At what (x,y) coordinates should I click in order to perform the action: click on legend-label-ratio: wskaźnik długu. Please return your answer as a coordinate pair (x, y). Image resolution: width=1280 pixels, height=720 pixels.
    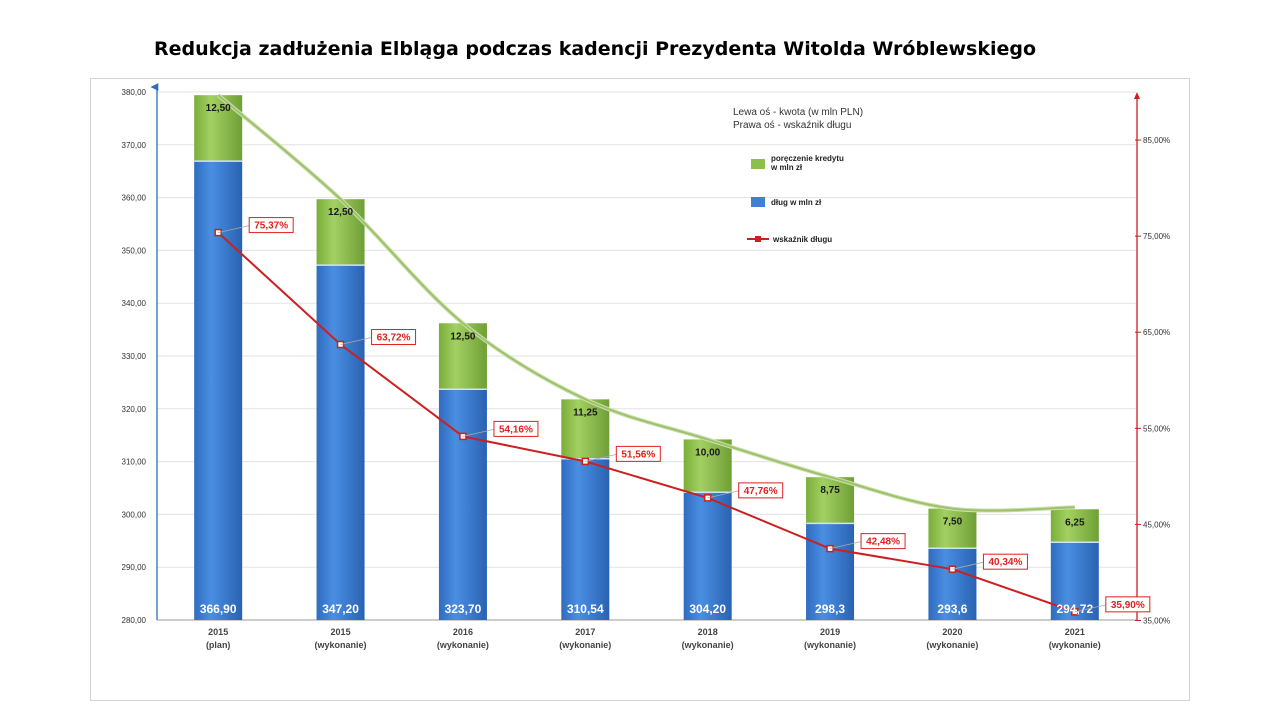
    Looking at the image, I should click on (802, 239).